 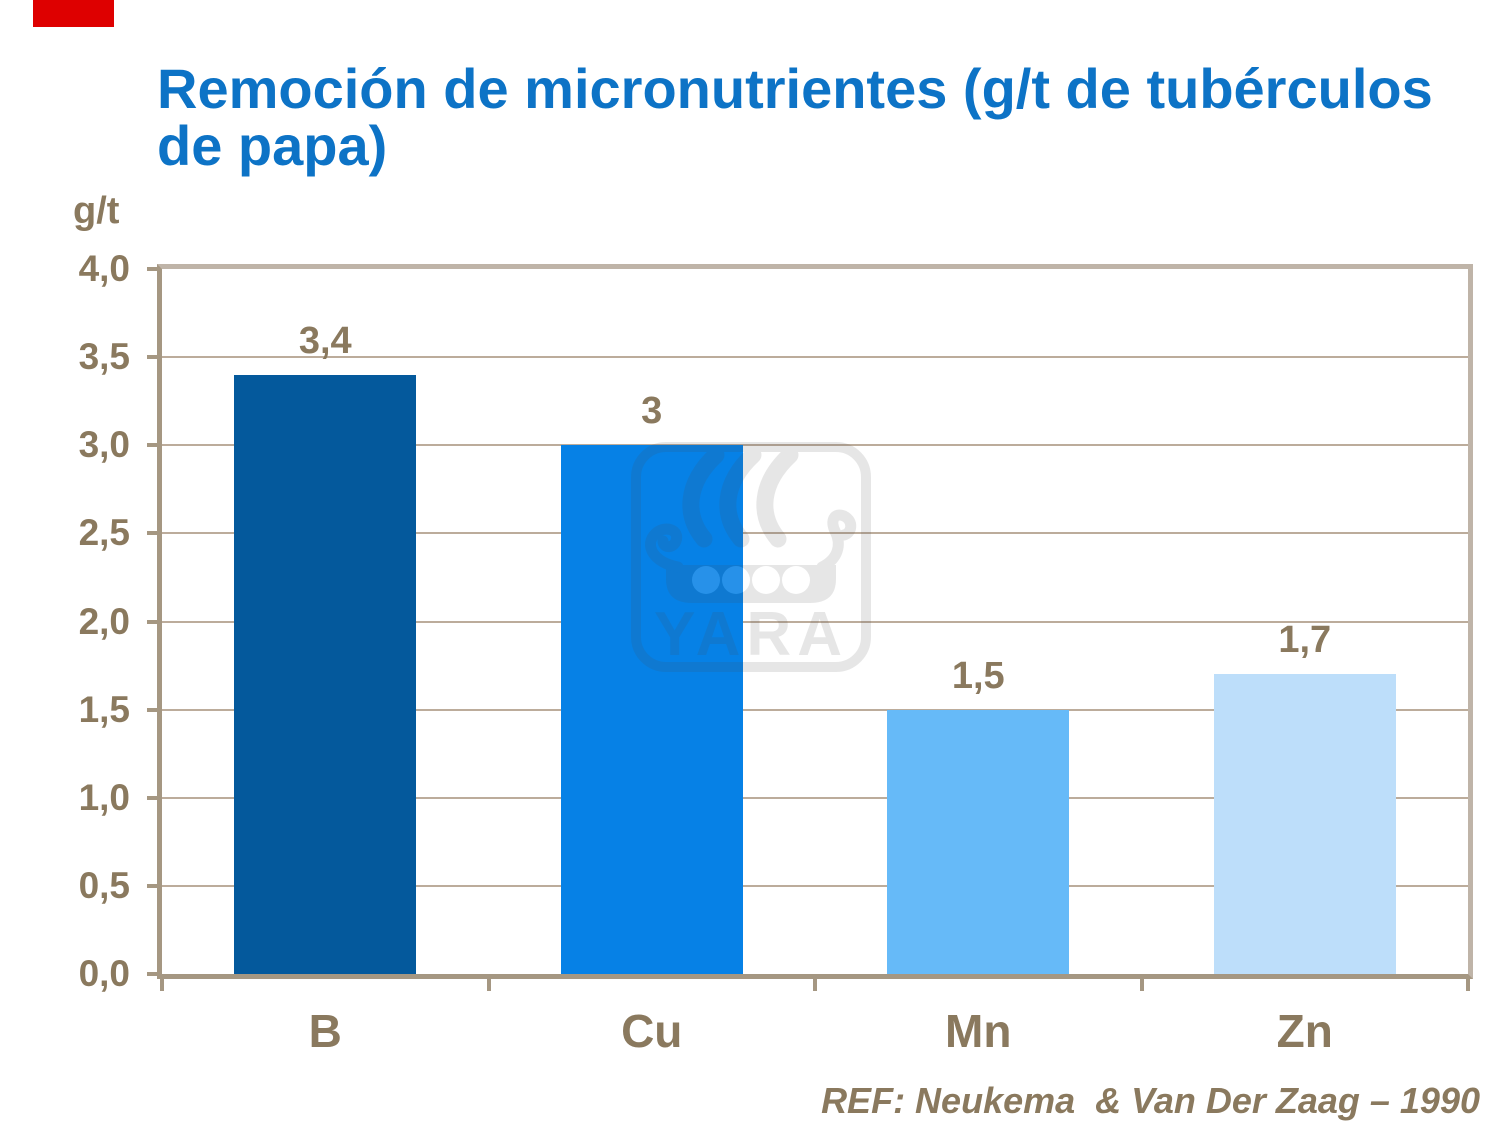 I want to click on prow-head-left, so click(x=664, y=548).